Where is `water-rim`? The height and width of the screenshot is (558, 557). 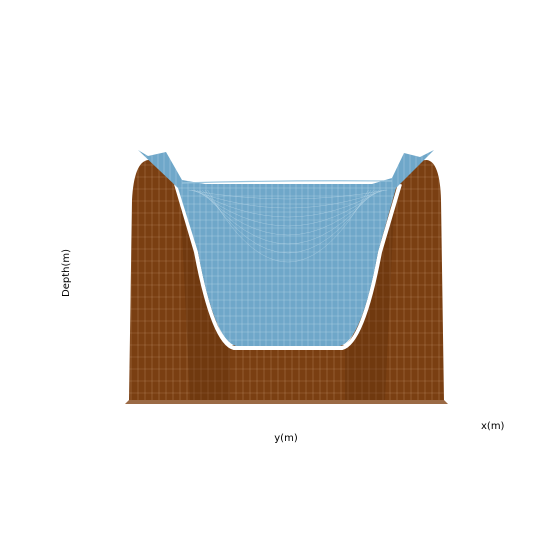 water-rim is located at coordinates (288, 266).